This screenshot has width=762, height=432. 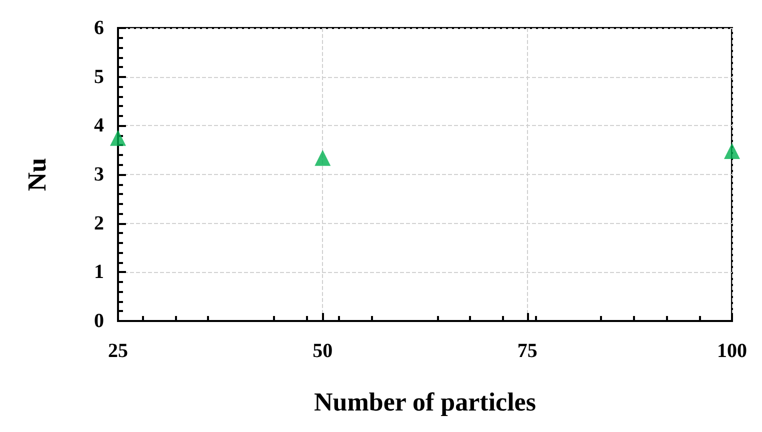 What do you see at coordinates (37, 175) in the screenshot?
I see `y-axis-title: Nu` at bounding box center [37, 175].